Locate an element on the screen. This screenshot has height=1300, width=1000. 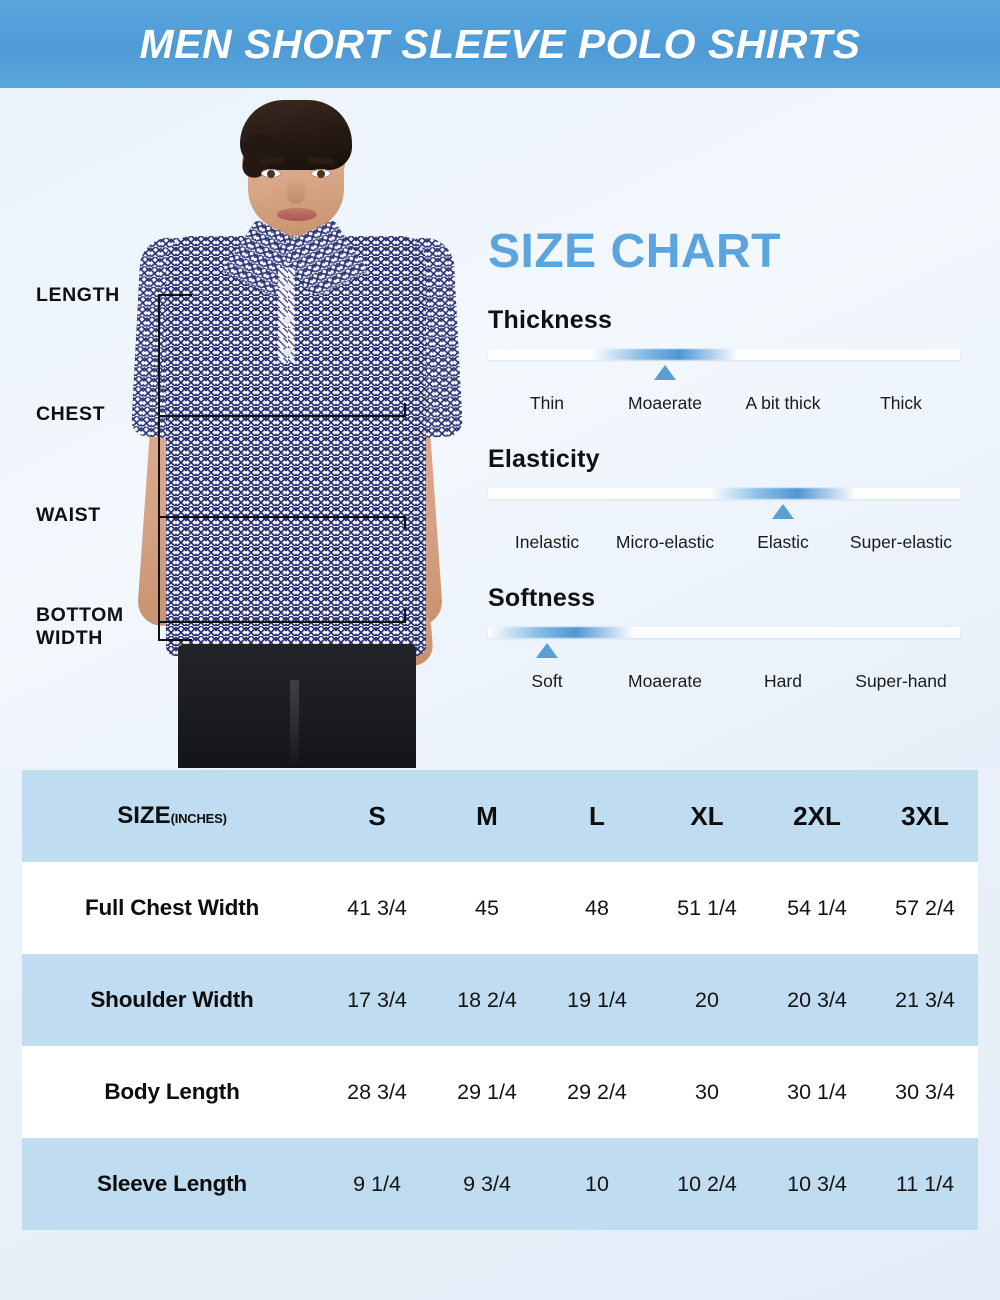
table-cell: 19 1/4 is located at coordinates (597, 999).